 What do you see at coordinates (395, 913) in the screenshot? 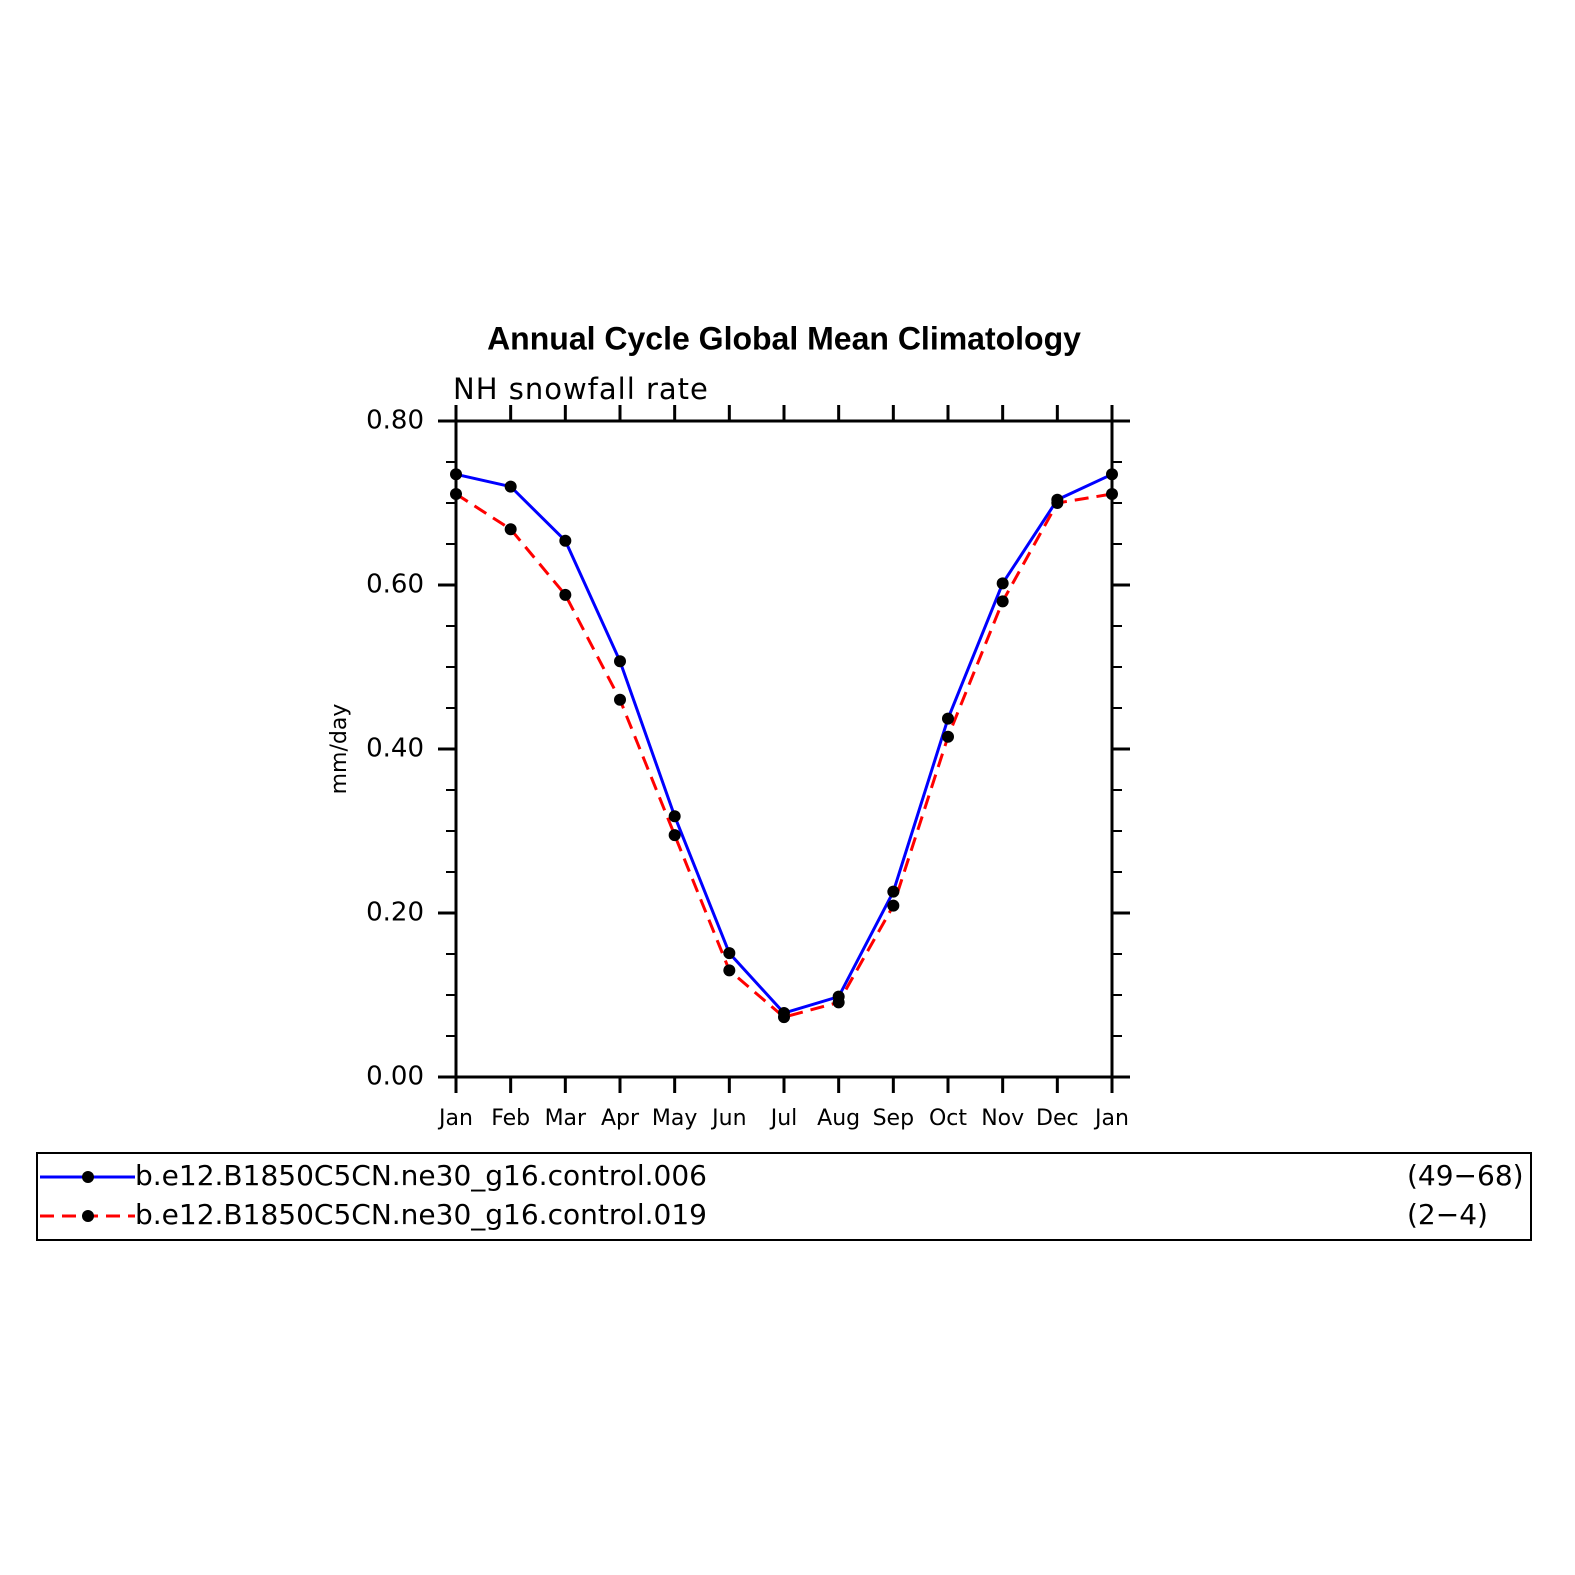
I see `y-tick-label: 0.20` at bounding box center [395, 913].